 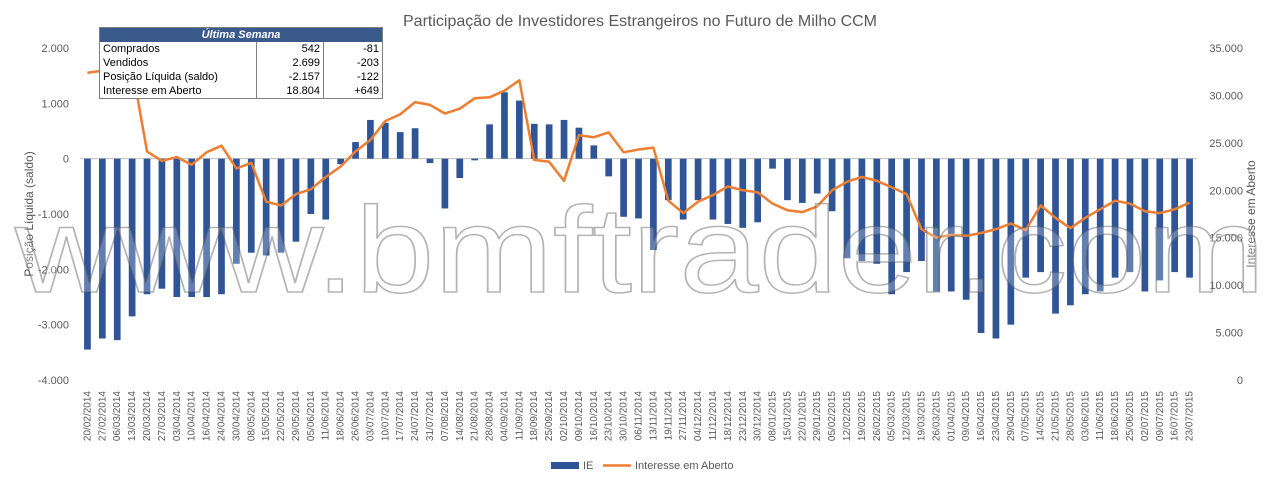 What do you see at coordinates (1011, 416) in the screenshot?
I see `x-tick-label: 29/04/2015` at bounding box center [1011, 416].